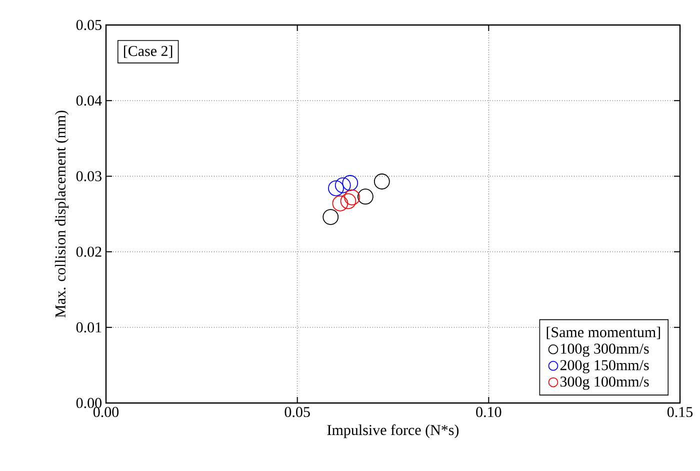 The height and width of the screenshot is (471, 700). I want to click on y-tick-label: 0.03, so click(89, 176).